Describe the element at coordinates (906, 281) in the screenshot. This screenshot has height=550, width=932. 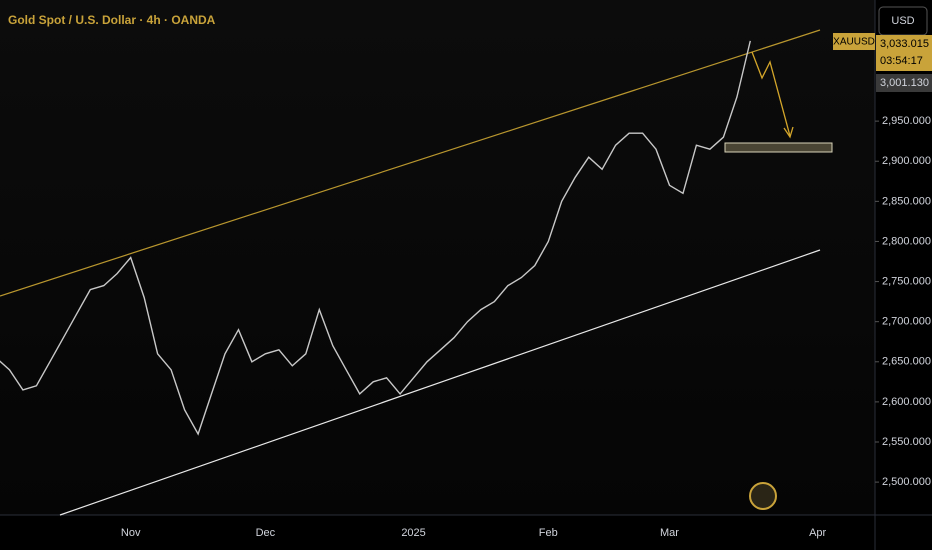
I see `y-tick-label: 2,750.000` at that location.